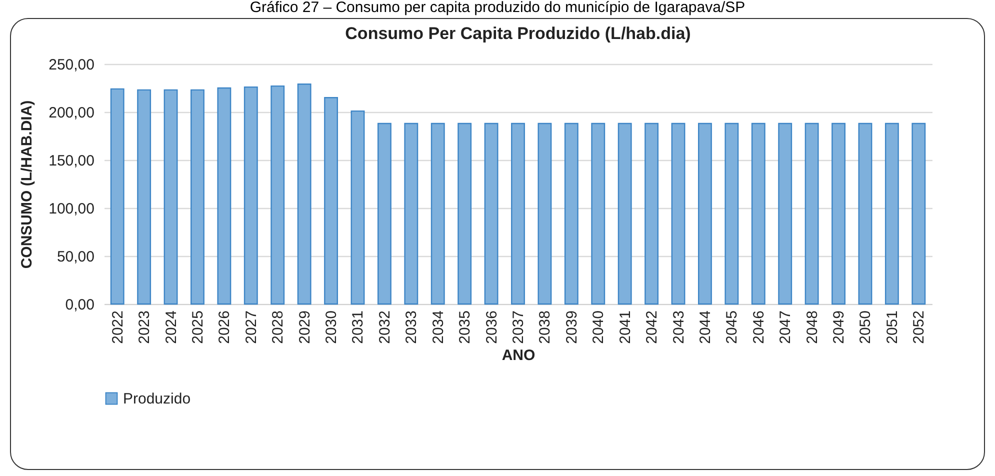 The width and height of the screenshot is (995, 476). Describe the element at coordinates (385, 327) in the screenshot. I see `x-tick-label: 2032` at that location.